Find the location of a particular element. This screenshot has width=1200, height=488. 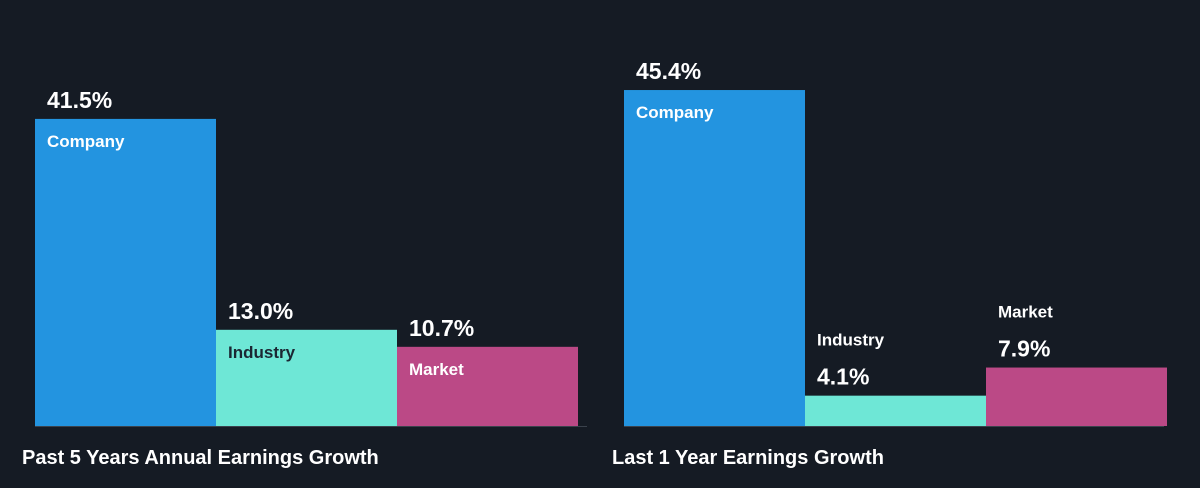

chart-title: Last 1 Year Earnings Growth is located at coordinates (748, 458).